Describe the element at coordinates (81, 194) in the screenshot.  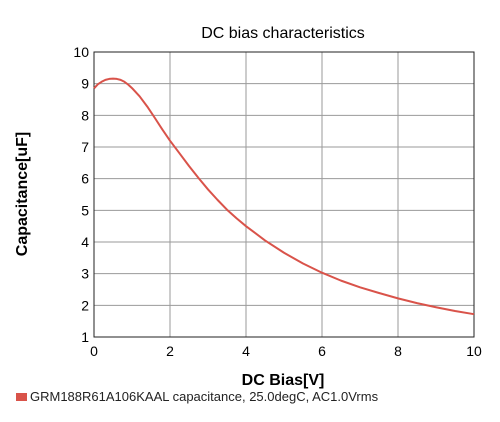
I see `y-ticks: 1 2 3 4 5 6 7 8 9 10` at that location.